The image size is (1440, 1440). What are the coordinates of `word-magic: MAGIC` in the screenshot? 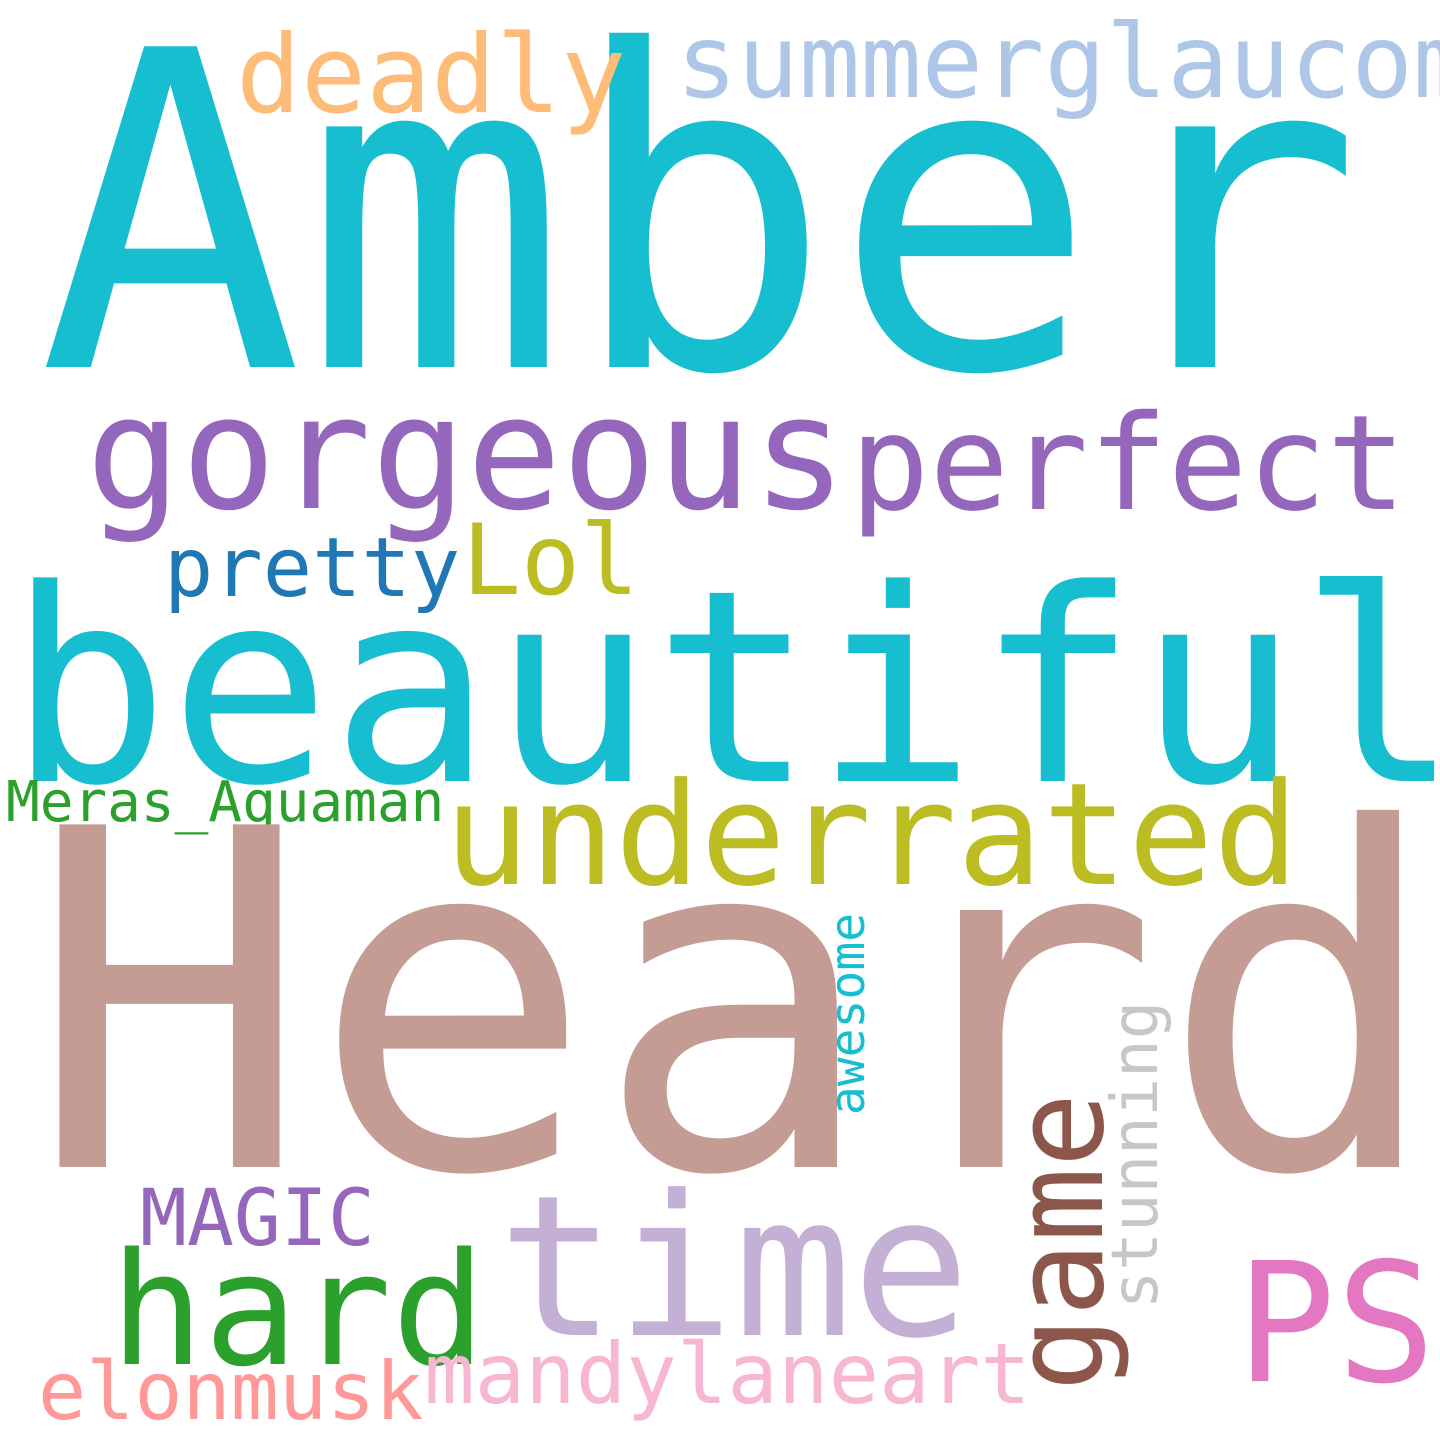 It's located at (257, 1219).